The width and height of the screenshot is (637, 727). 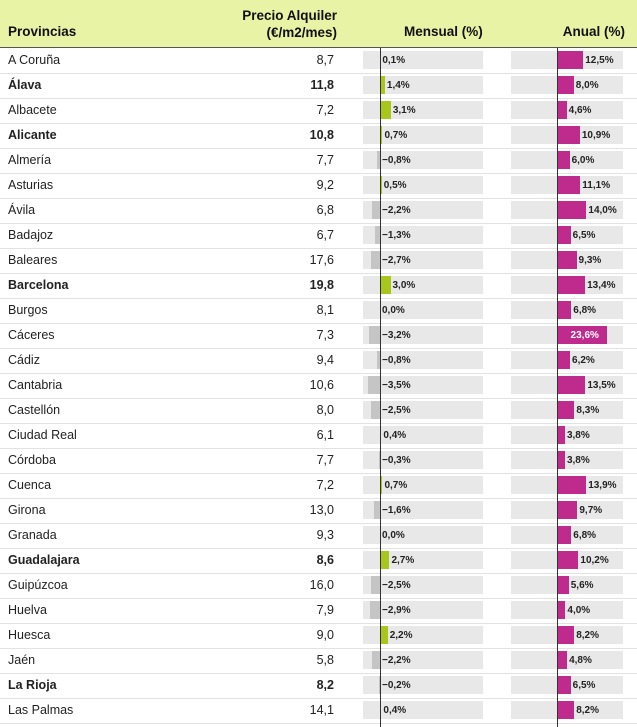 I want to click on table-row: Las Palmas 14,1 0,4% 8,2%, so click(x=318, y=711).